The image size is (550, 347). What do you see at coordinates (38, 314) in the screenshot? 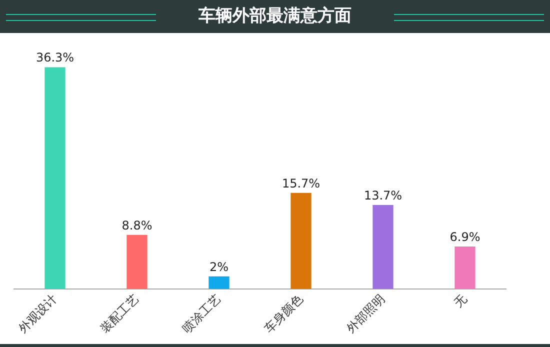
I see `x-tick-label: 外观设计` at bounding box center [38, 314].